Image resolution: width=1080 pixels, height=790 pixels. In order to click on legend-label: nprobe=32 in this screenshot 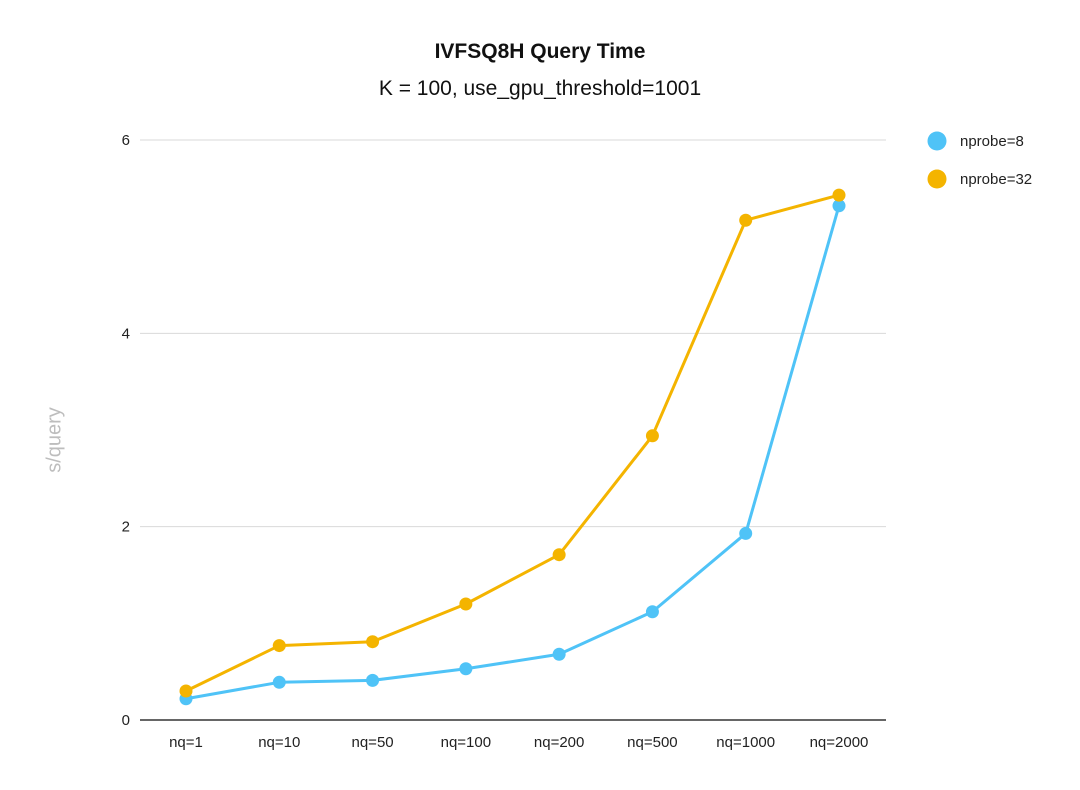, I will do `click(996, 179)`.